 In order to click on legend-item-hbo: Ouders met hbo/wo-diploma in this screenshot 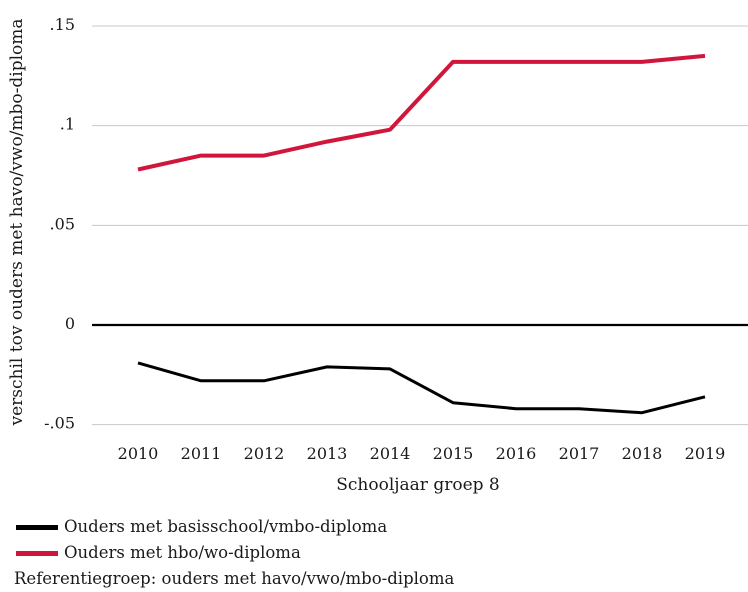, I will do `click(234, 553)`.